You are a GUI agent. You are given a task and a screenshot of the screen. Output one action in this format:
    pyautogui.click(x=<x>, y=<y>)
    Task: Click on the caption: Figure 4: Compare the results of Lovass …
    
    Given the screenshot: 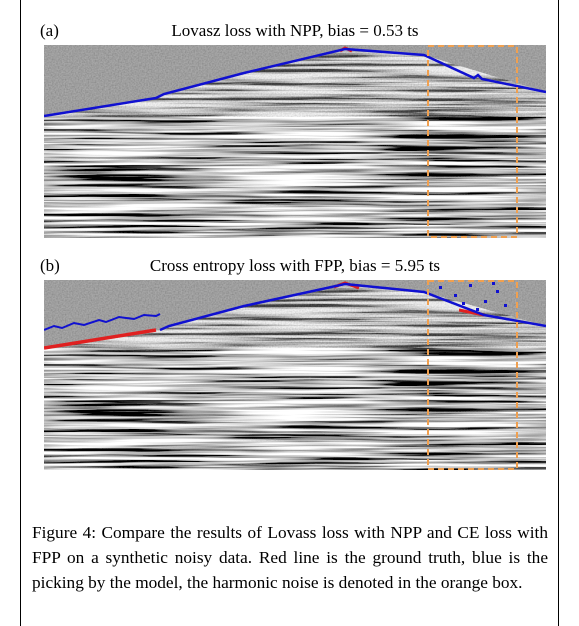 What is the action you would take?
    pyautogui.click(x=290, y=557)
    